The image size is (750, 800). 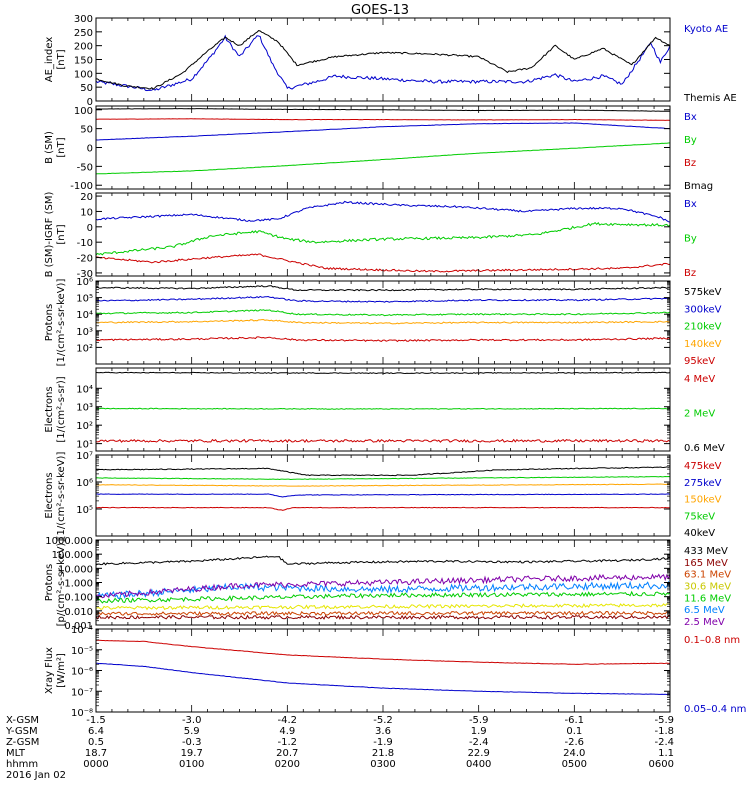 I want to click on figure-title: GOES-13, so click(x=380, y=10).